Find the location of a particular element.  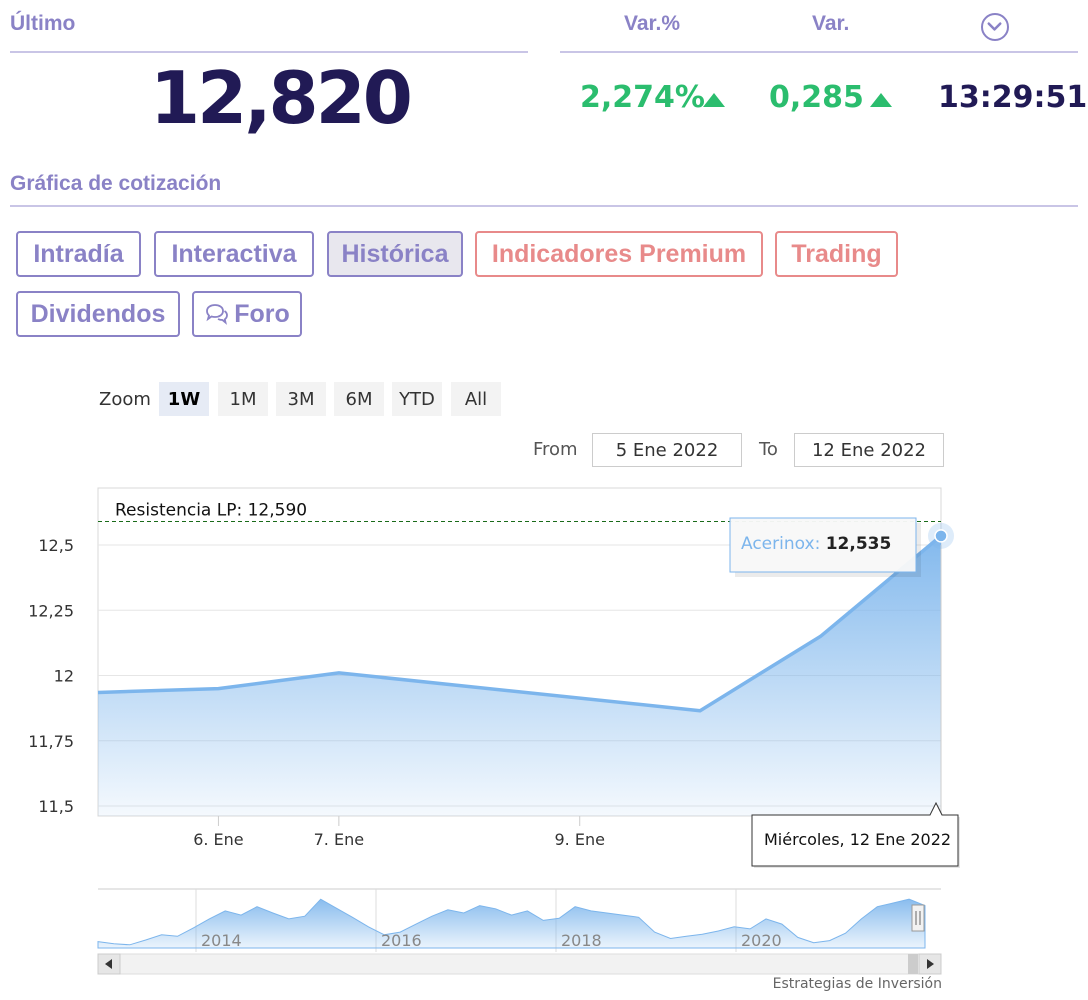

range-from-label: From is located at coordinates (555, 449).